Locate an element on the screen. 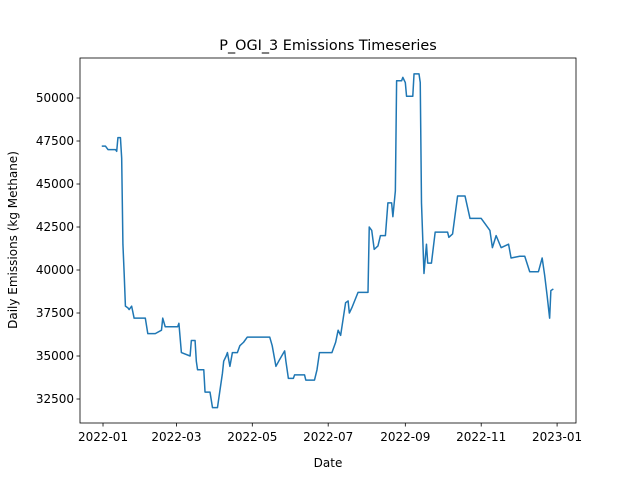  x-tick-label: 2022-03 is located at coordinates (176, 437).